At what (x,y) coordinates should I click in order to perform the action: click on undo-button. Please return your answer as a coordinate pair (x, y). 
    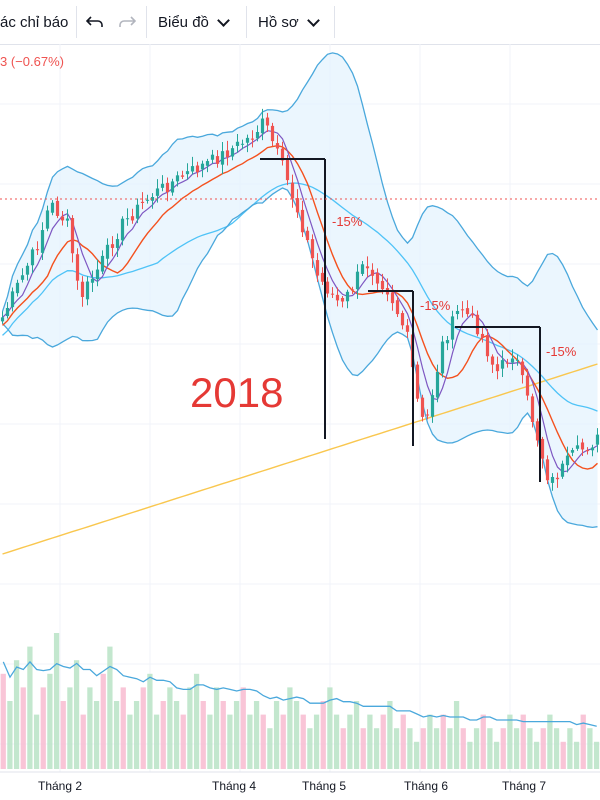
    Looking at the image, I should click on (95, 22).